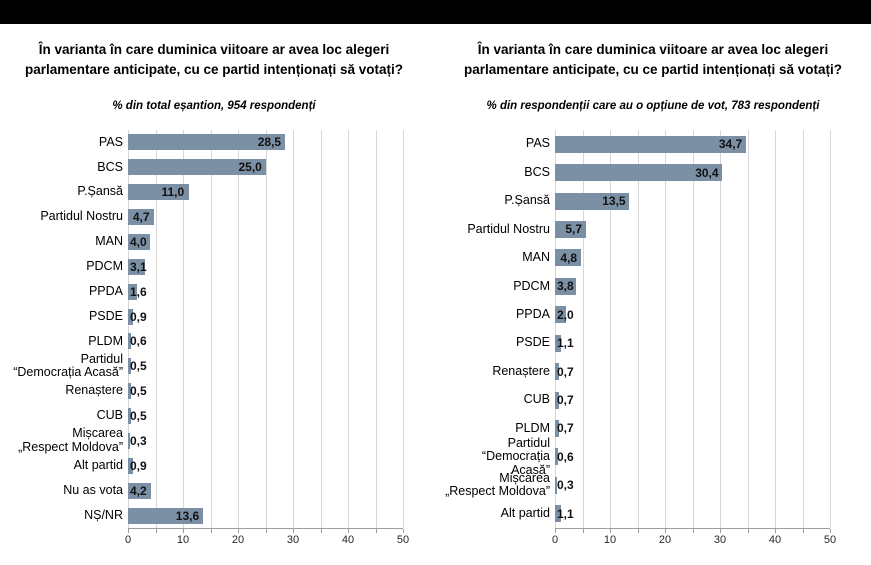 The image size is (871, 565). Describe the element at coordinates (250, 167) in the screenshot. I see `chart-row: BCS 25,0` at that location.